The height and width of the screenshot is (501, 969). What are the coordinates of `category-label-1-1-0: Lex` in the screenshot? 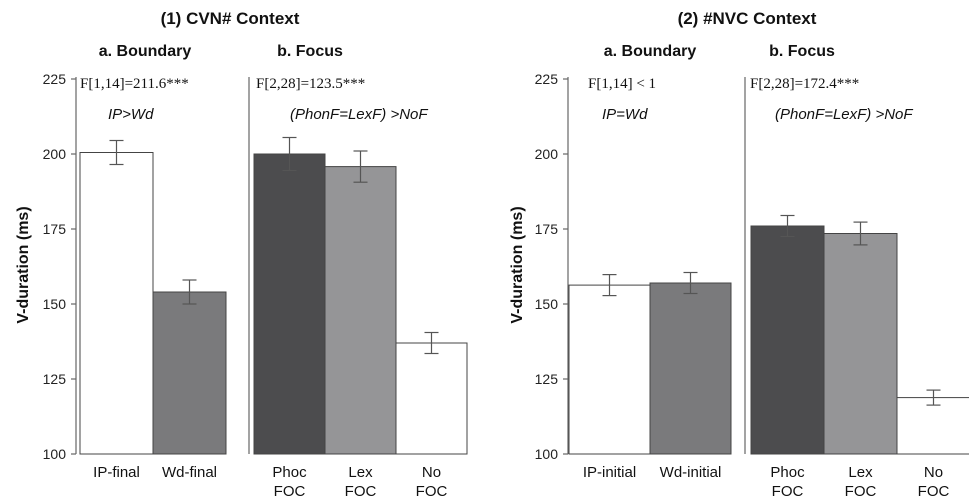 It's located at (360, 472).